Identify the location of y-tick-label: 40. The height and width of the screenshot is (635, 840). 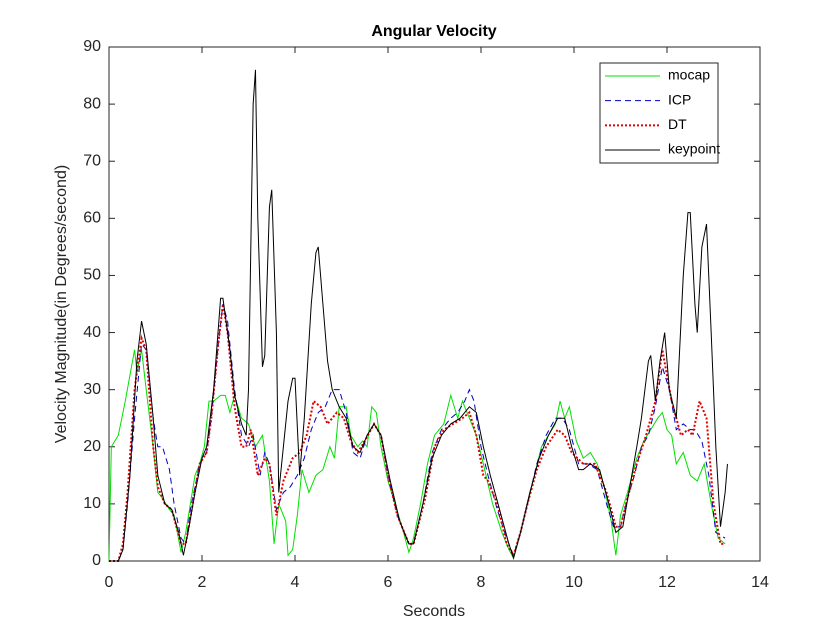
(92, 332).